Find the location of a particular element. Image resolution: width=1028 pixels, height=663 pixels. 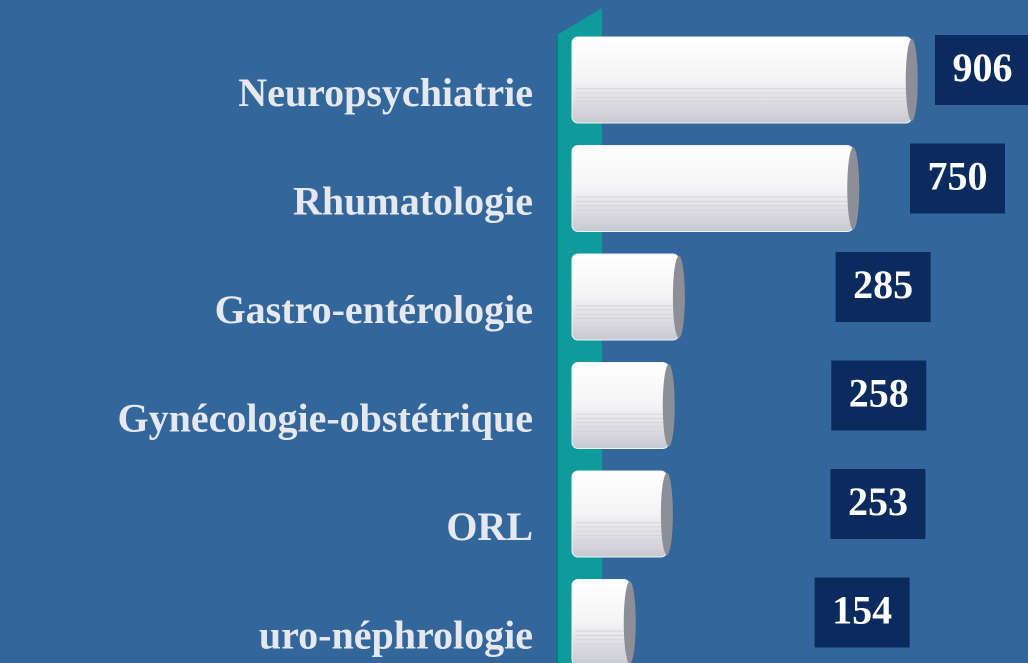

category-label: Gastro-entérologie is located at coordinates (374, 309).